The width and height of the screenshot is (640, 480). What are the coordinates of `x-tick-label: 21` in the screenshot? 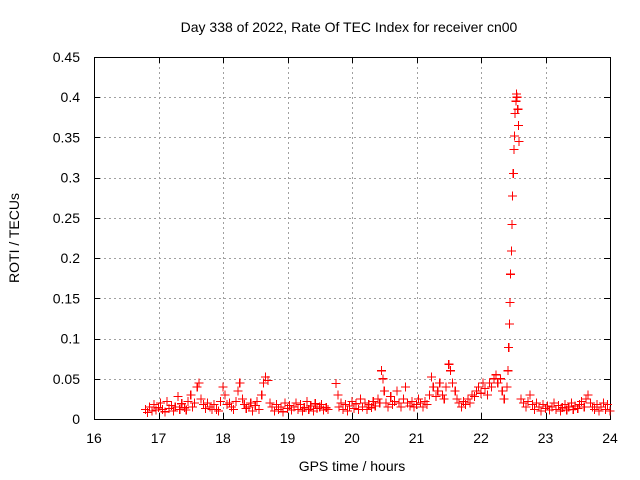 It's located at (417, 438).